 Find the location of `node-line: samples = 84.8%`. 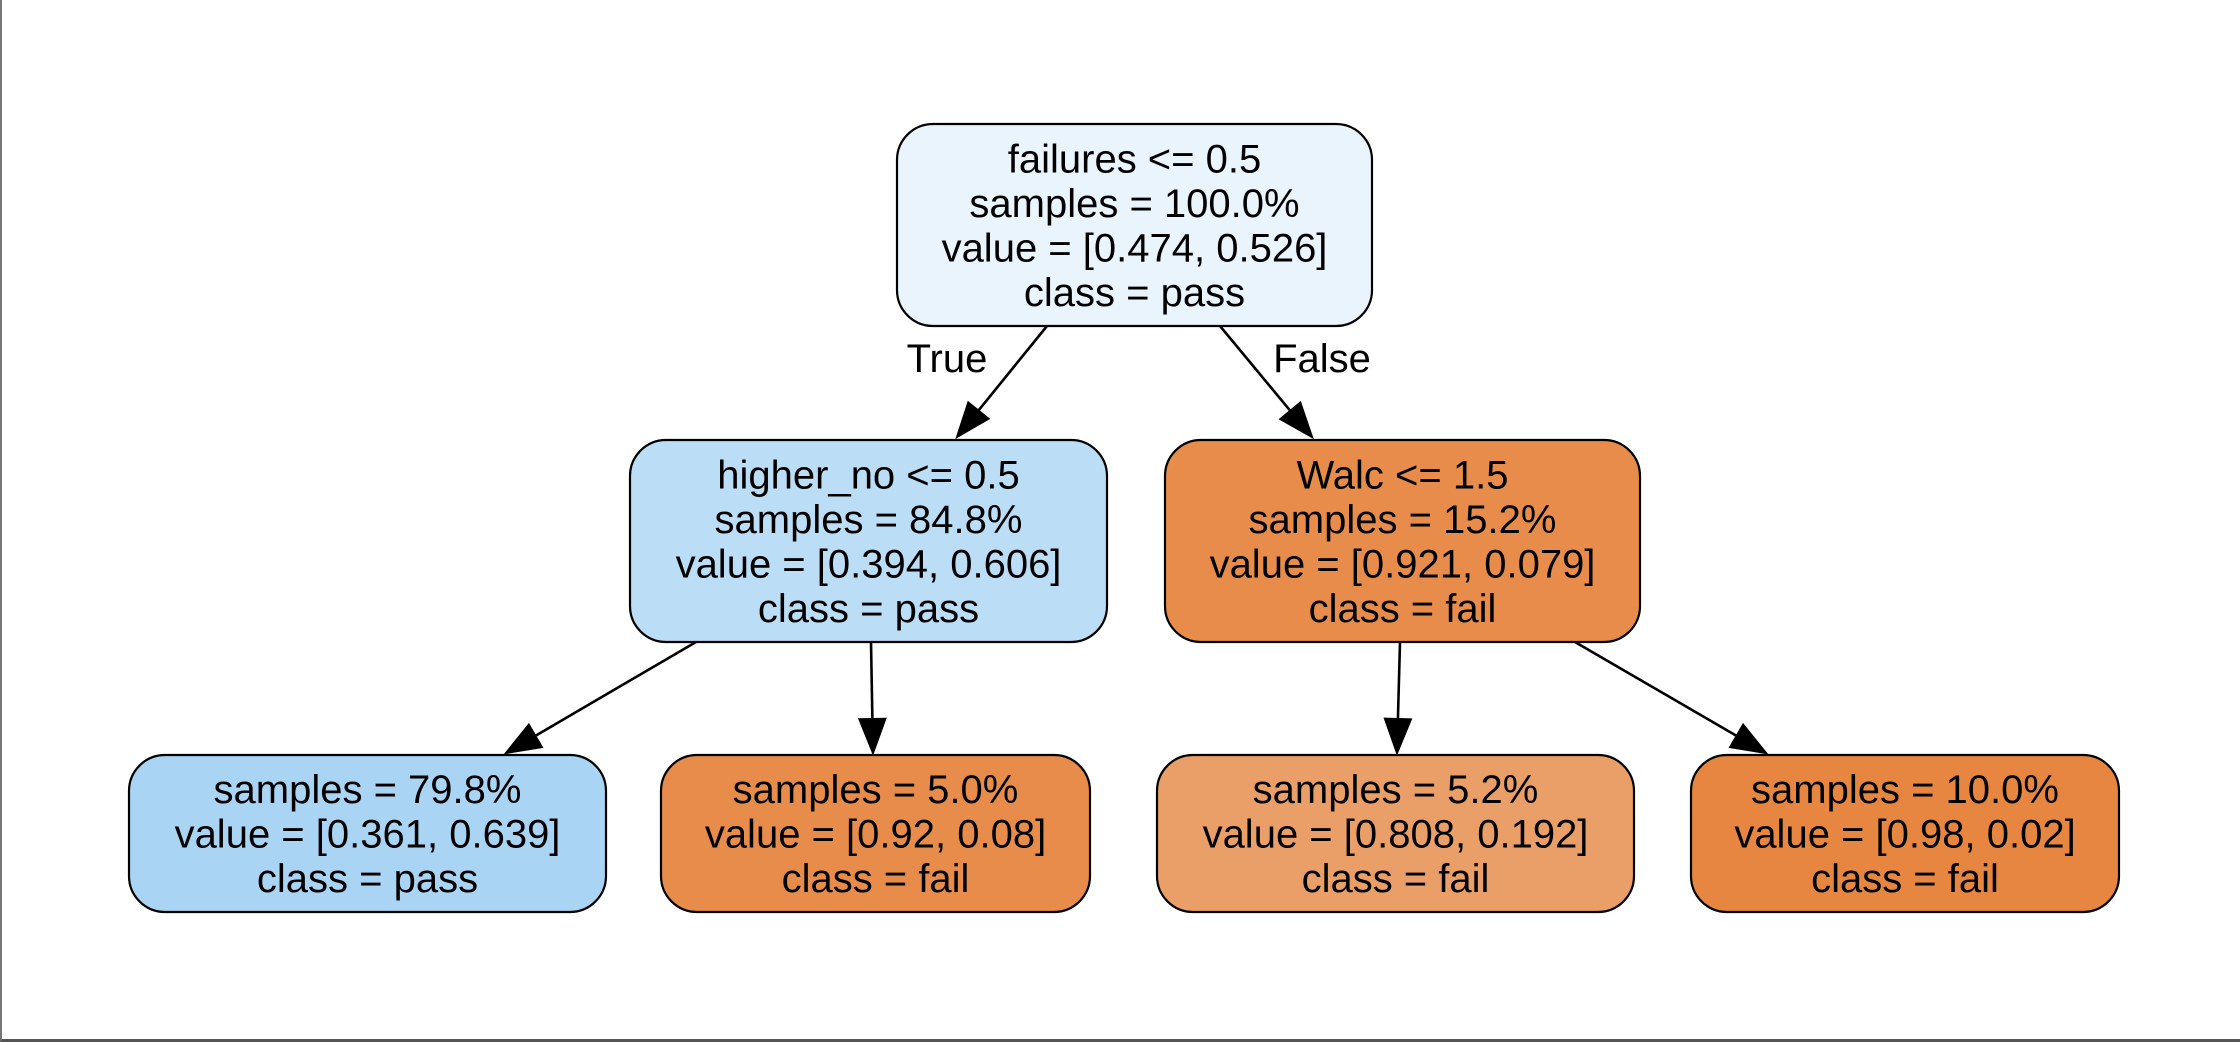

node-line: samples = 84.8% is located at coordinates (869, 520).